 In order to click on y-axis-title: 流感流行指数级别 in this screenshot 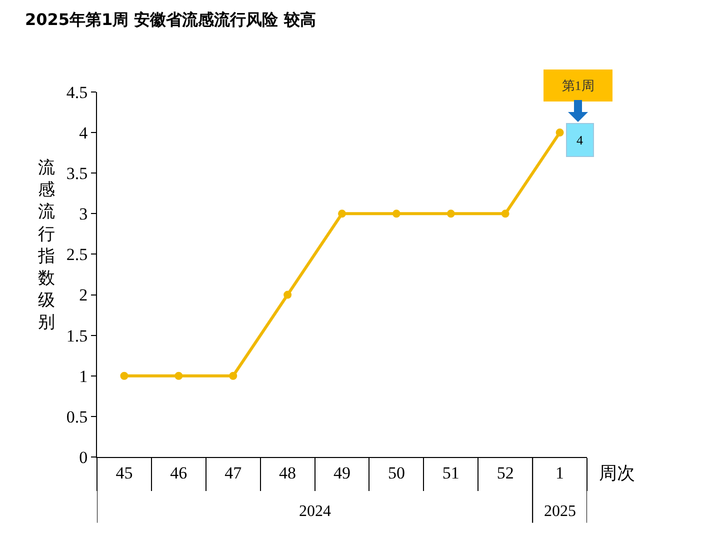, I will do `click(46, 245)`.